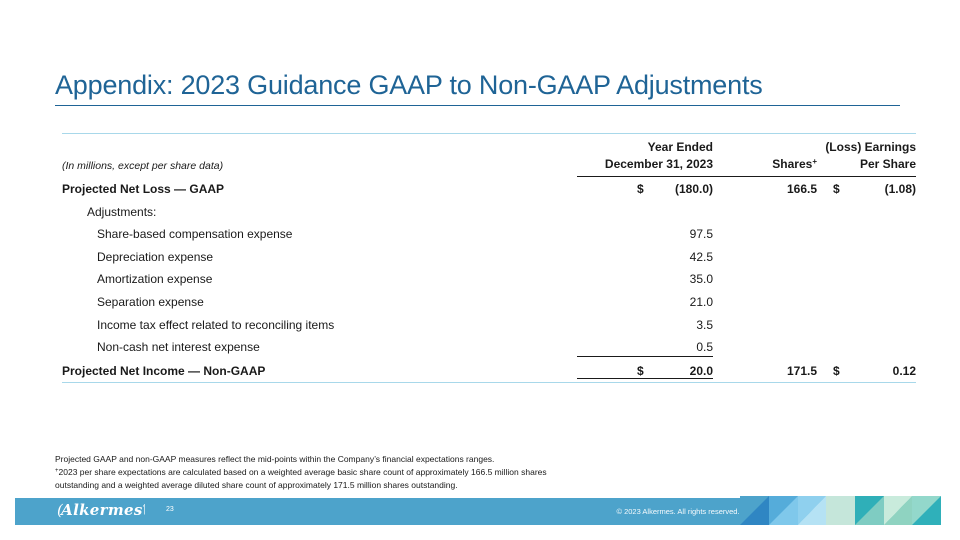  What do you see at coordinates (701, 279) in the screenshot?
I see `amount-value: 35.0` at bounding box center [701, 279].